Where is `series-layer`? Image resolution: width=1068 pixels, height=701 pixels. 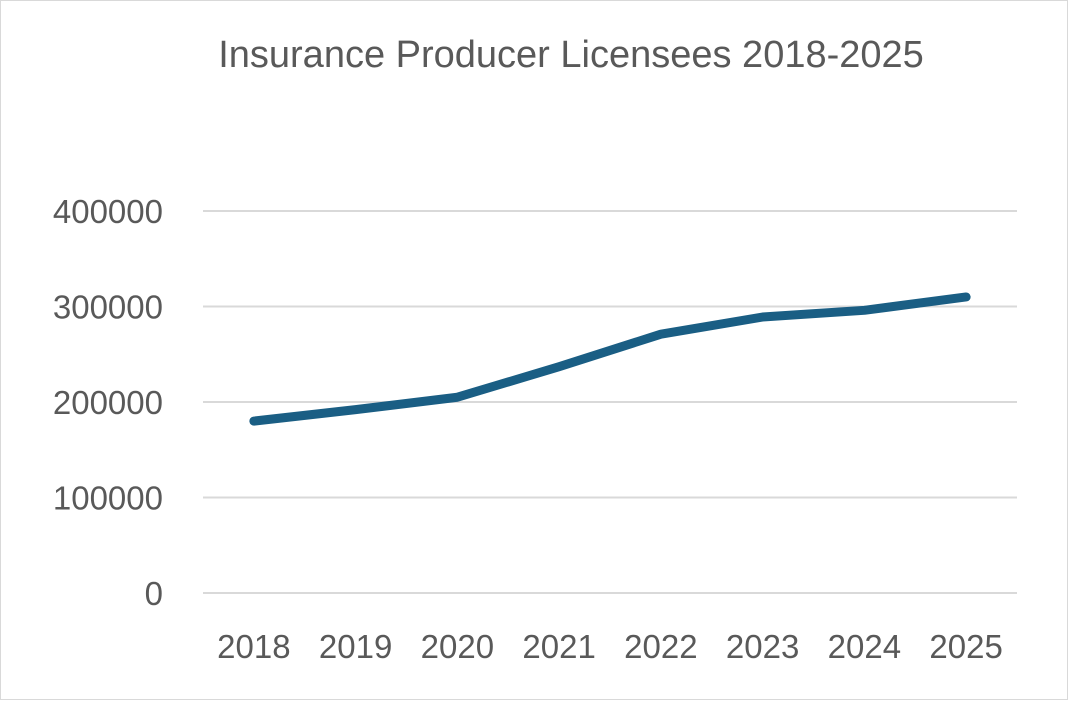 series-layer is located at coordinates (610, 359).